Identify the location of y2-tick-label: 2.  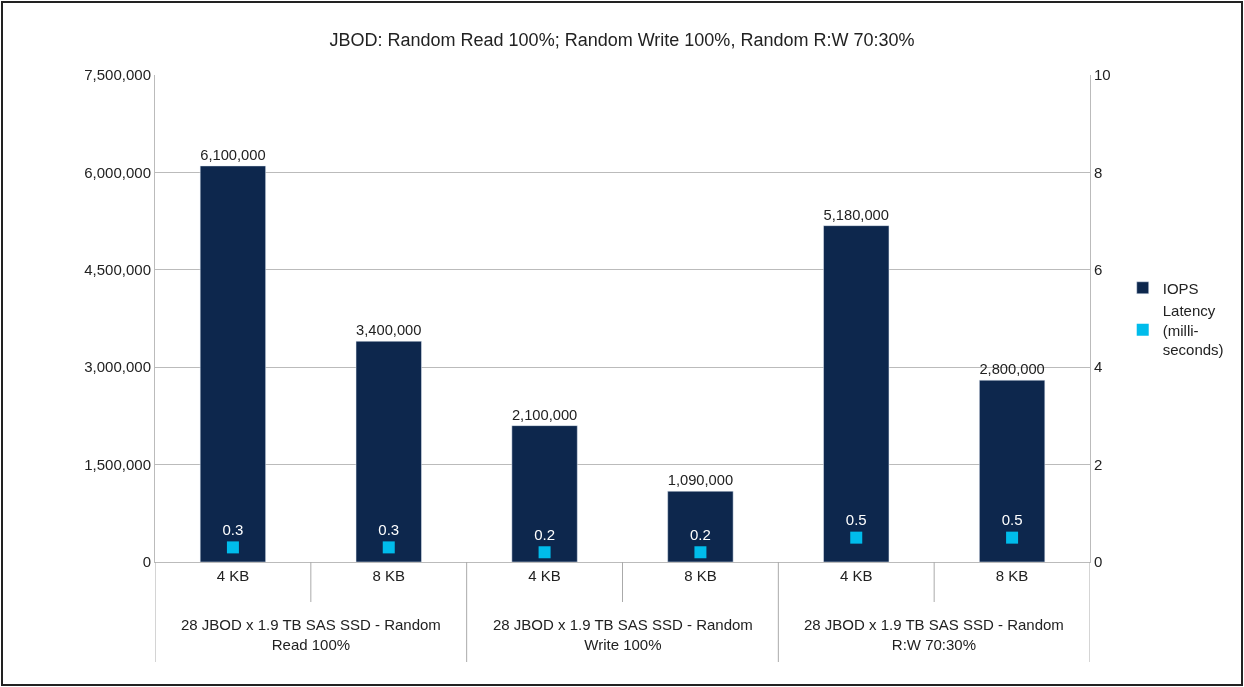
(1098, 464).